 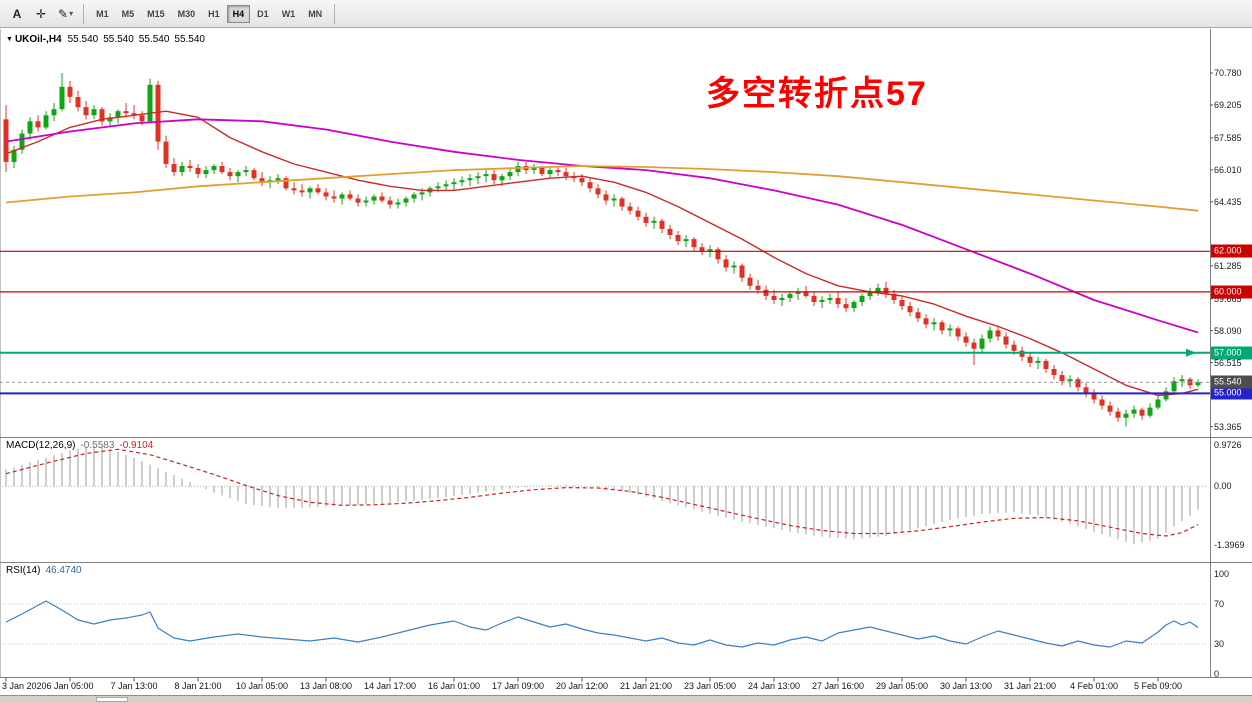 What do you see at coordinates (112, 699) in the screenshot?
I see `bottom-edge-fragment` at bounding box center [112, 699].